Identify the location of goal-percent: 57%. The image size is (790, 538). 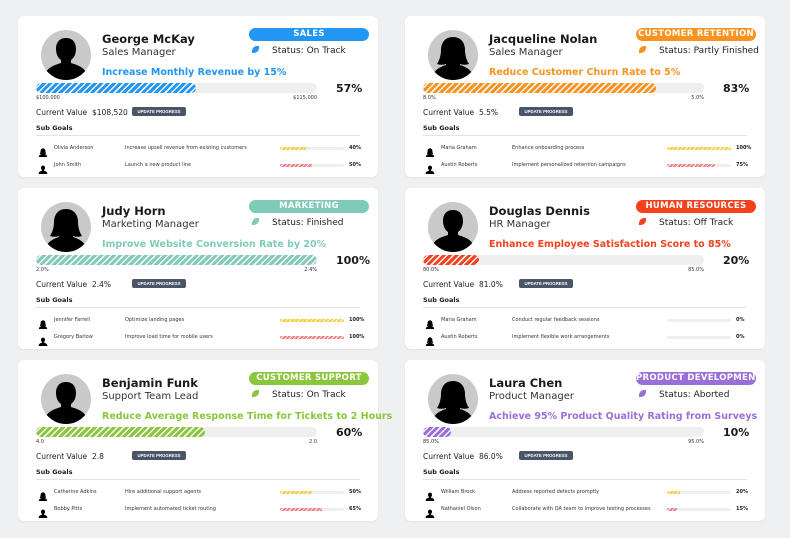
(349, 88).